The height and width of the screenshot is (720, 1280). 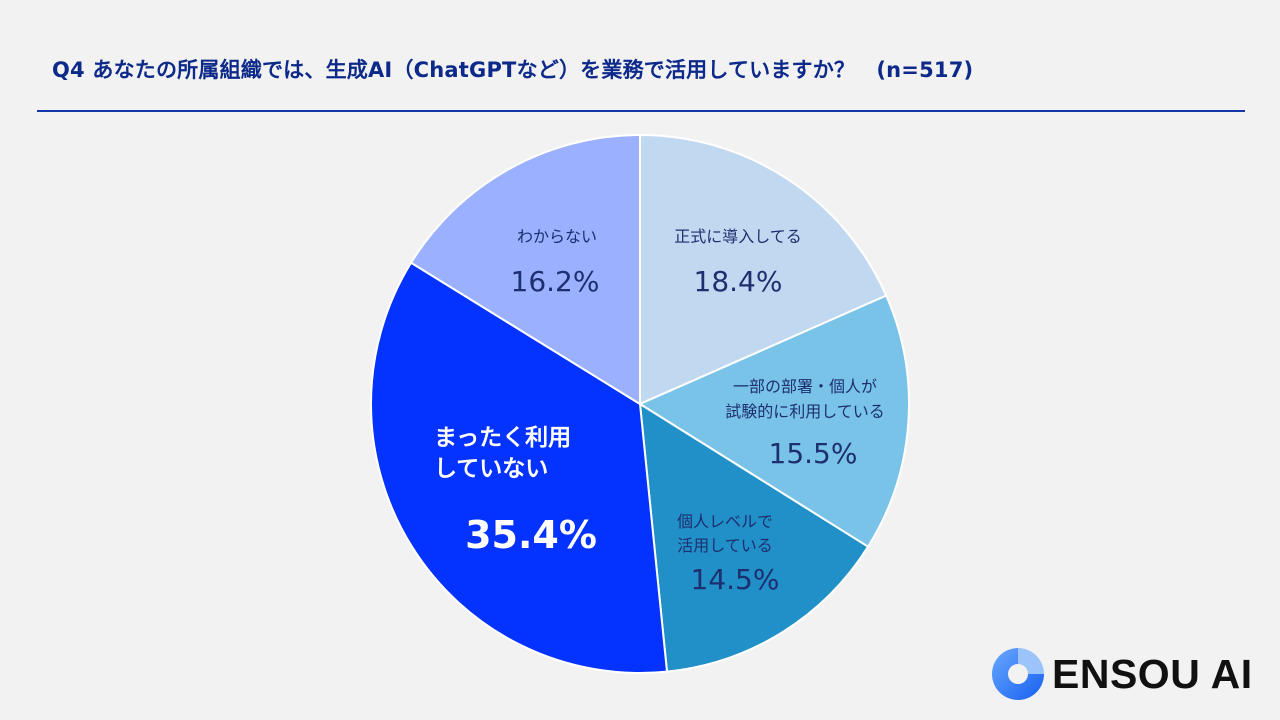 I want to click on slice-label-trial-line1: 一部の部署・個人が, so click(x=805, y=386).